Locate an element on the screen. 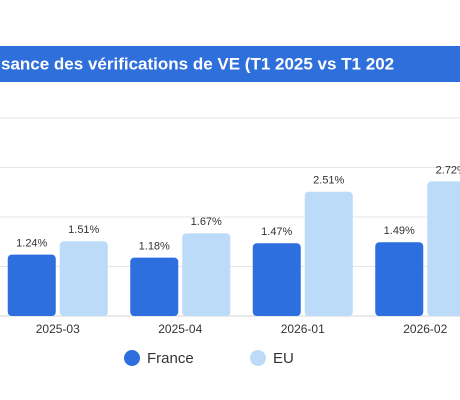 Image resolution: width=460 pixels, height=400 pixels. x-tick-label: 2025-04 is located at coordinates (180, 329).